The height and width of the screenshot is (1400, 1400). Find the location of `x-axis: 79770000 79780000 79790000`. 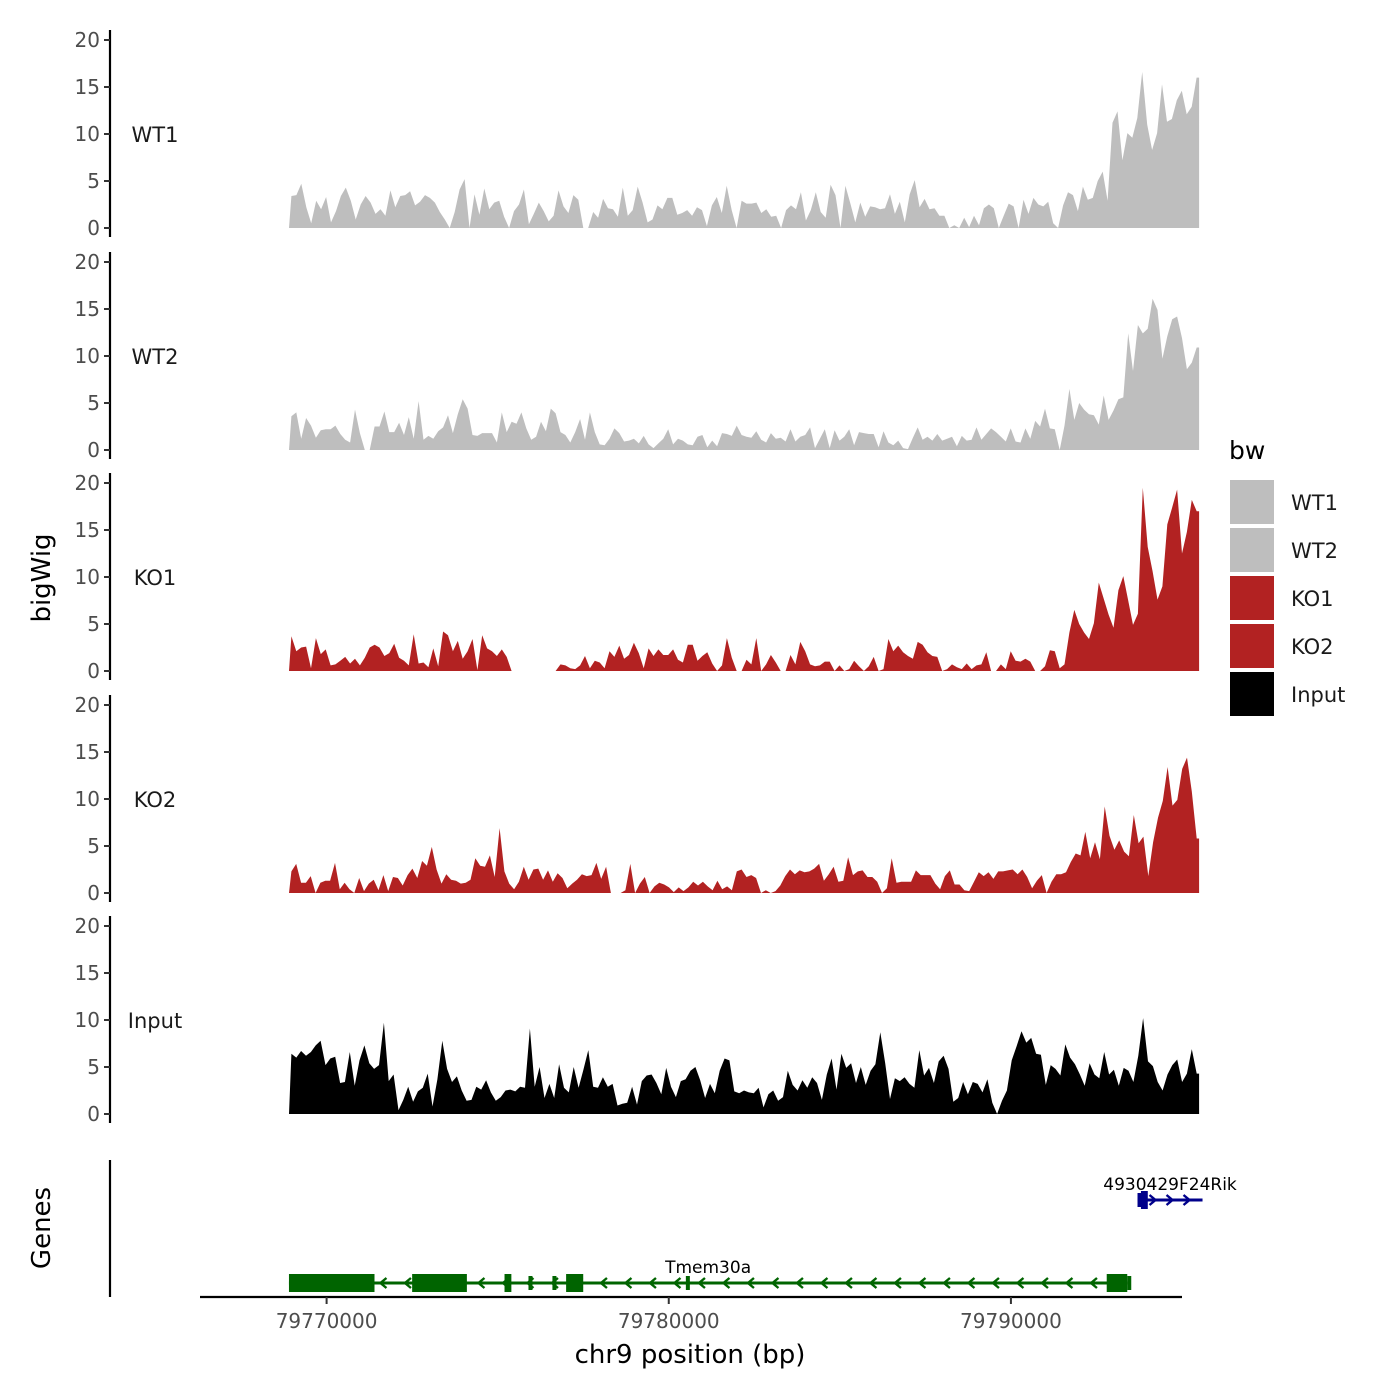

x-axis: 79770000 79780000 79790000 is located at coordinates (691, 1314).